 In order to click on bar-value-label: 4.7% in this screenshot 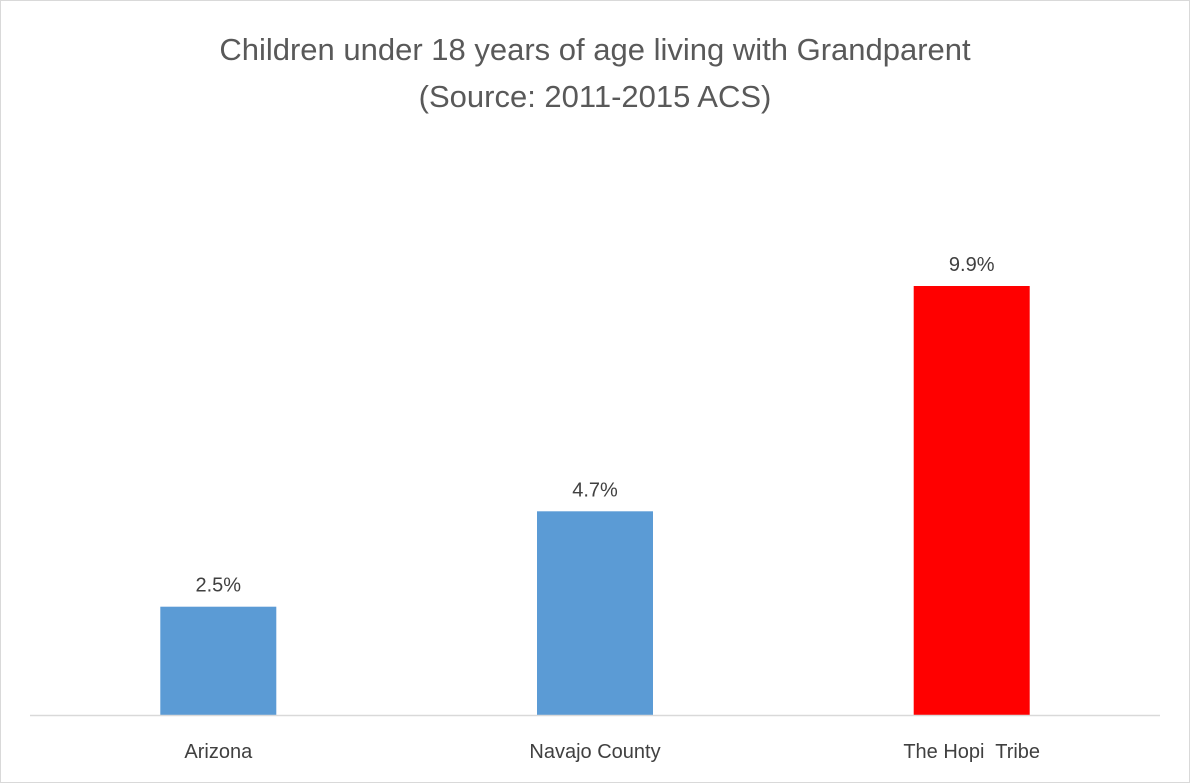, I will do `click(595, 490)`.